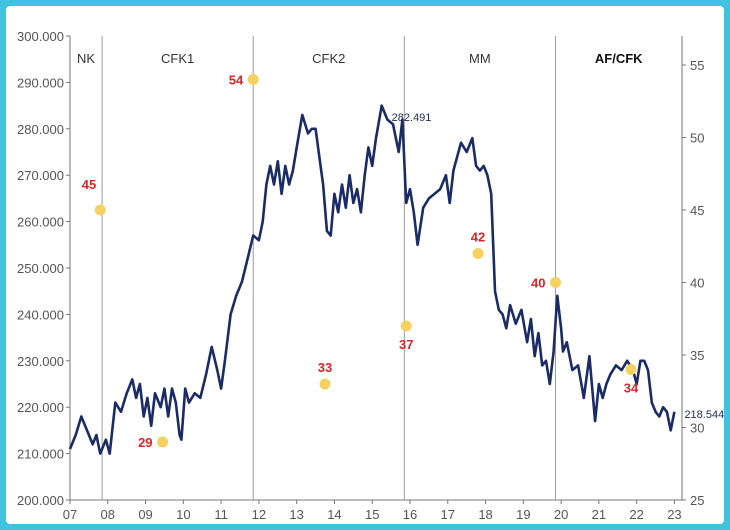 The width and height of the screenshot is (730, 530). What do you see at coordinates (538, 283) in the screenshot?
I see `value-point-label: 40` at bounding box center [538, 283].